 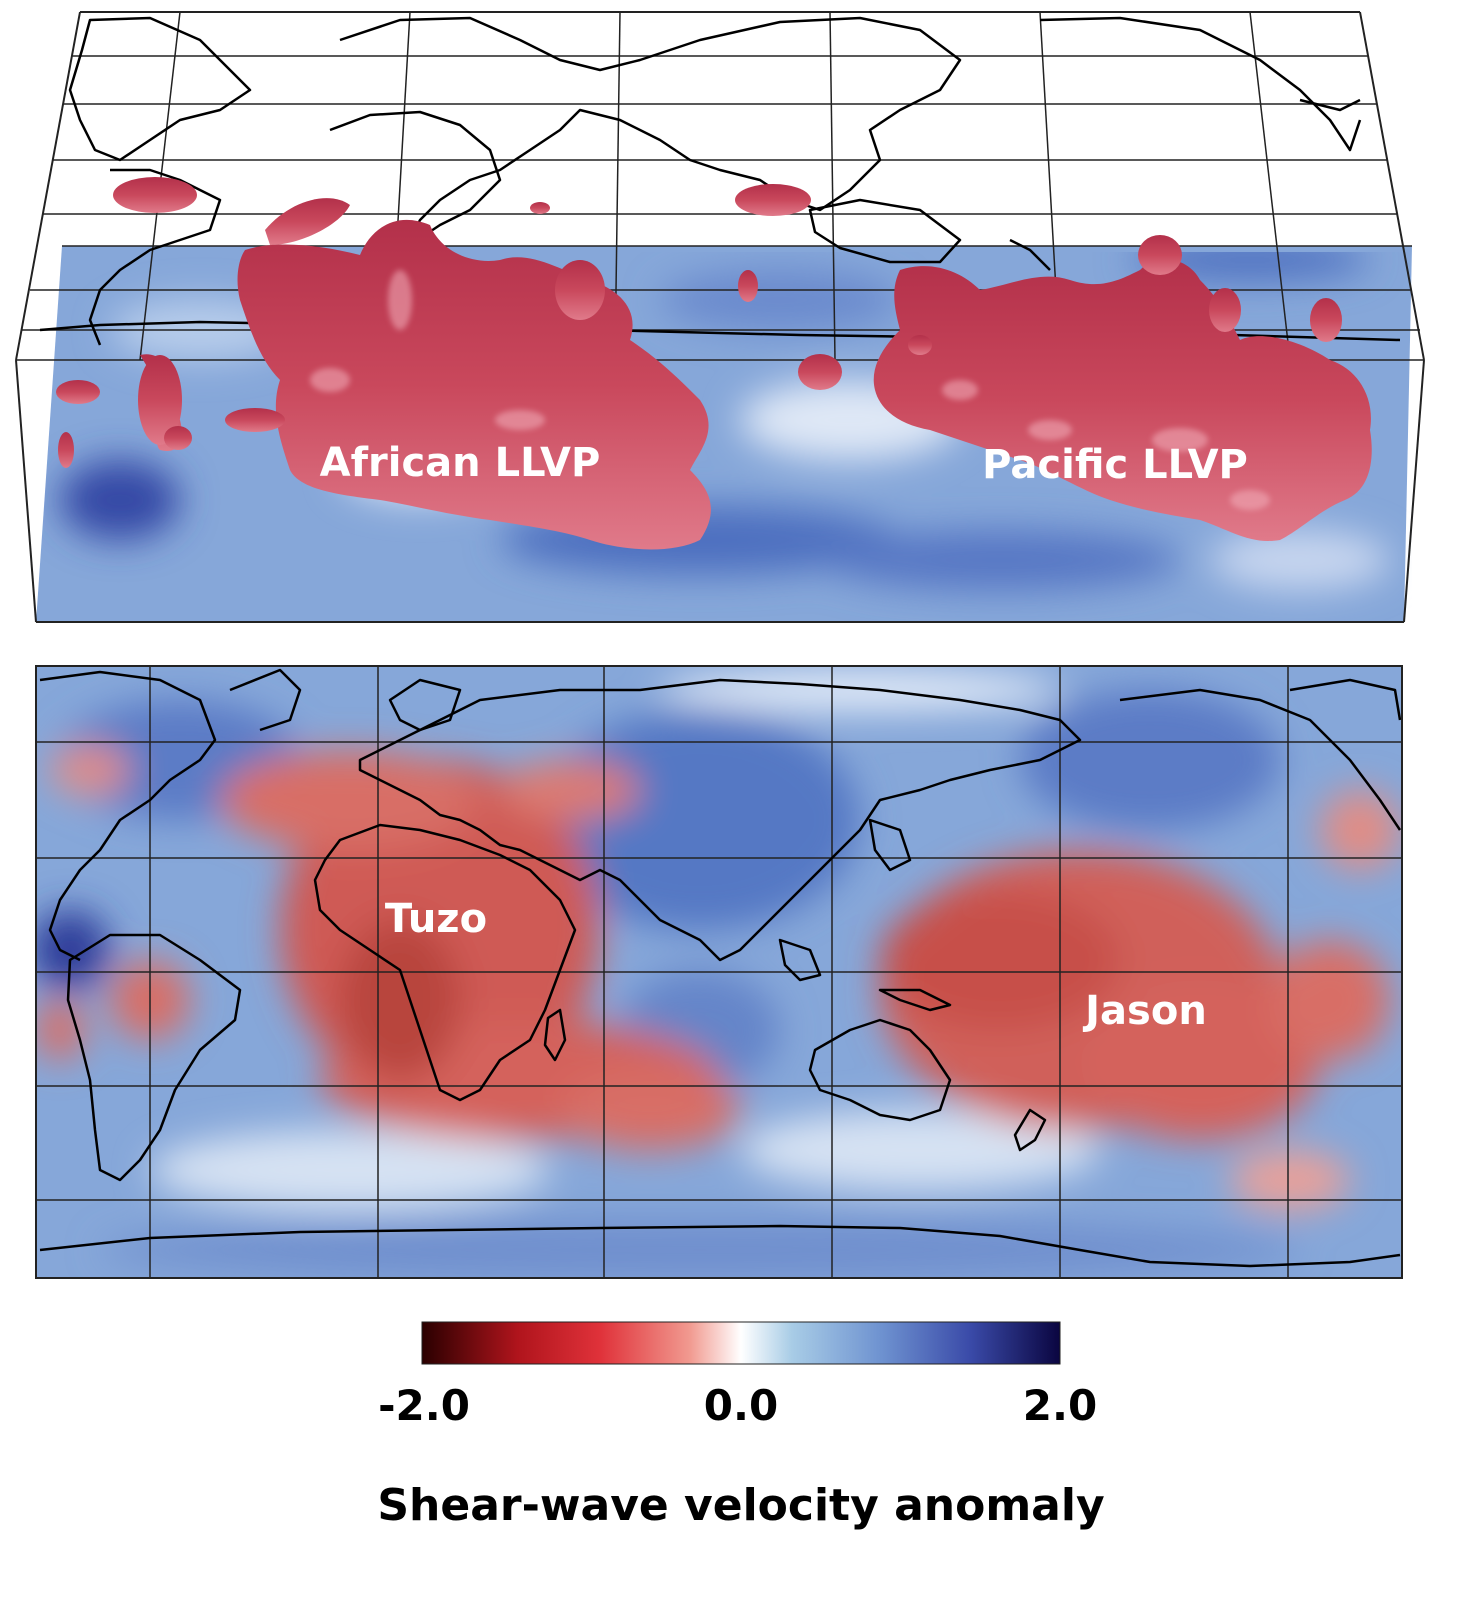 I want to click on label-tuzo: Tuzo, so click(x=436, y=919).